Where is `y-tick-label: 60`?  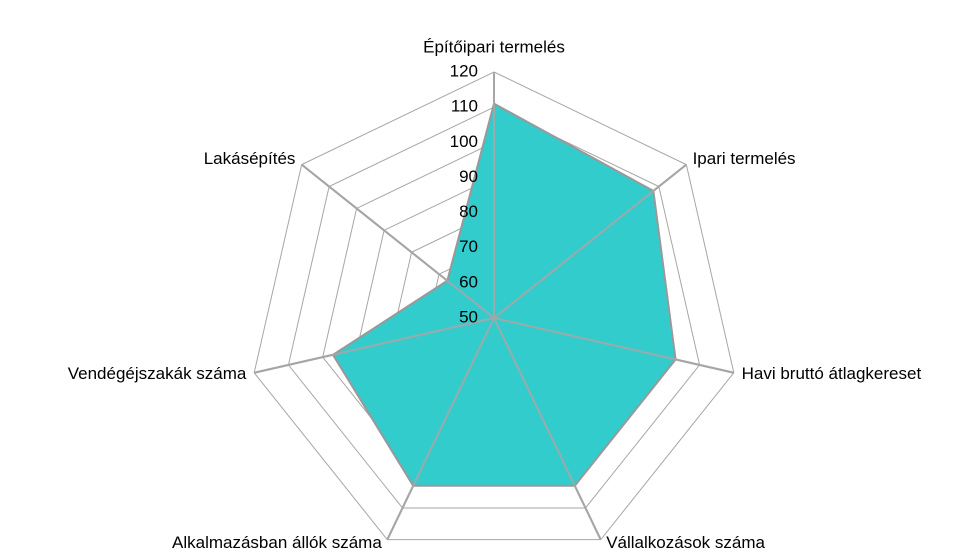
y-tick-label: 60 is located at coordinates (468, 281).